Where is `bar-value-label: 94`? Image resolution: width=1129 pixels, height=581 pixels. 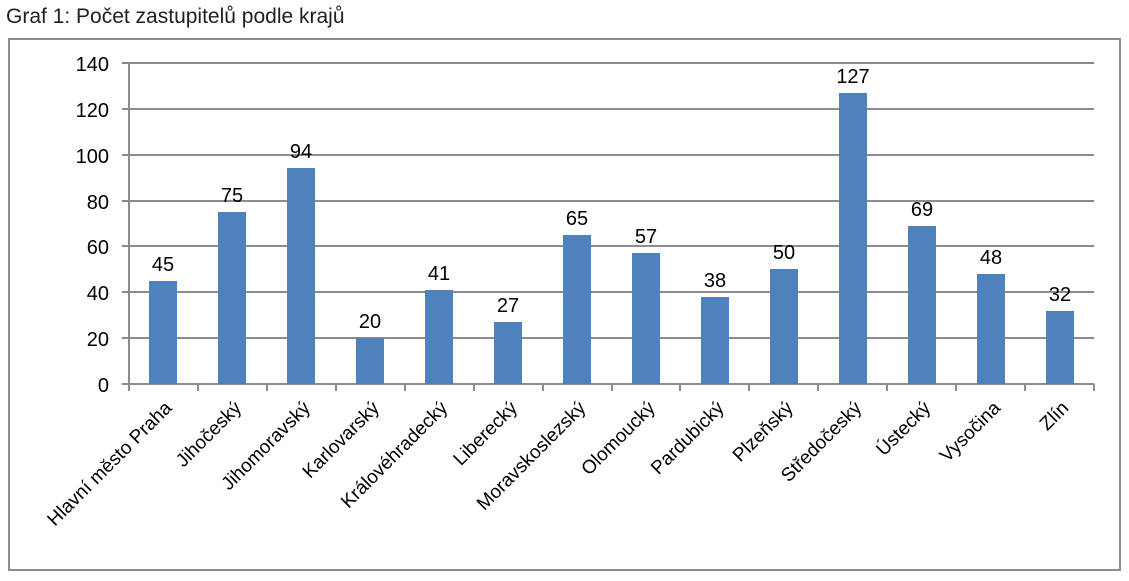
bar-value-label: 94 is located at coordinates (301, 152).